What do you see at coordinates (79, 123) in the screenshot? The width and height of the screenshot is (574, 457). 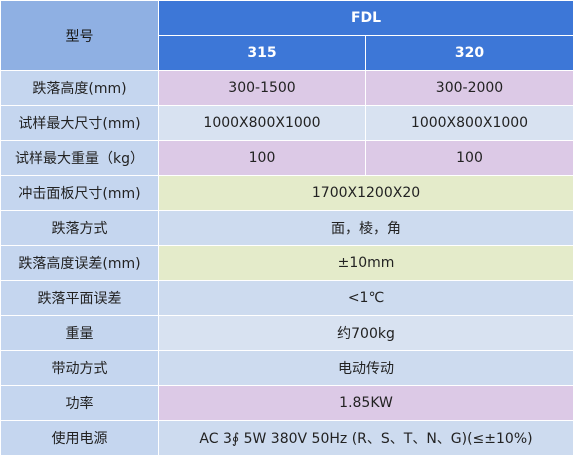 I see `row-label: 试样最大尺寸(mm)` at bounding box center [79, 123].